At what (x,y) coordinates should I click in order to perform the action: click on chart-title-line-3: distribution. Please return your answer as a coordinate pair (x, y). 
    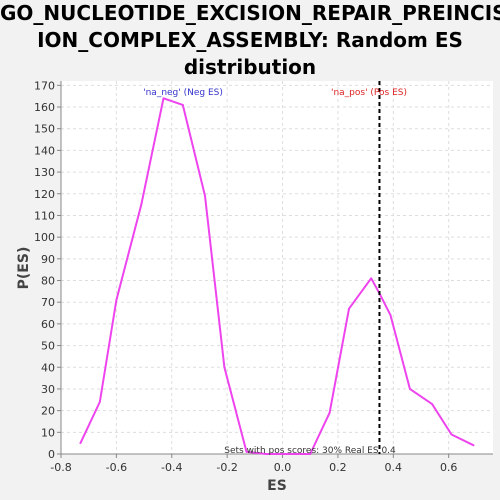
    Looking at the image, I should click on (250, 67).